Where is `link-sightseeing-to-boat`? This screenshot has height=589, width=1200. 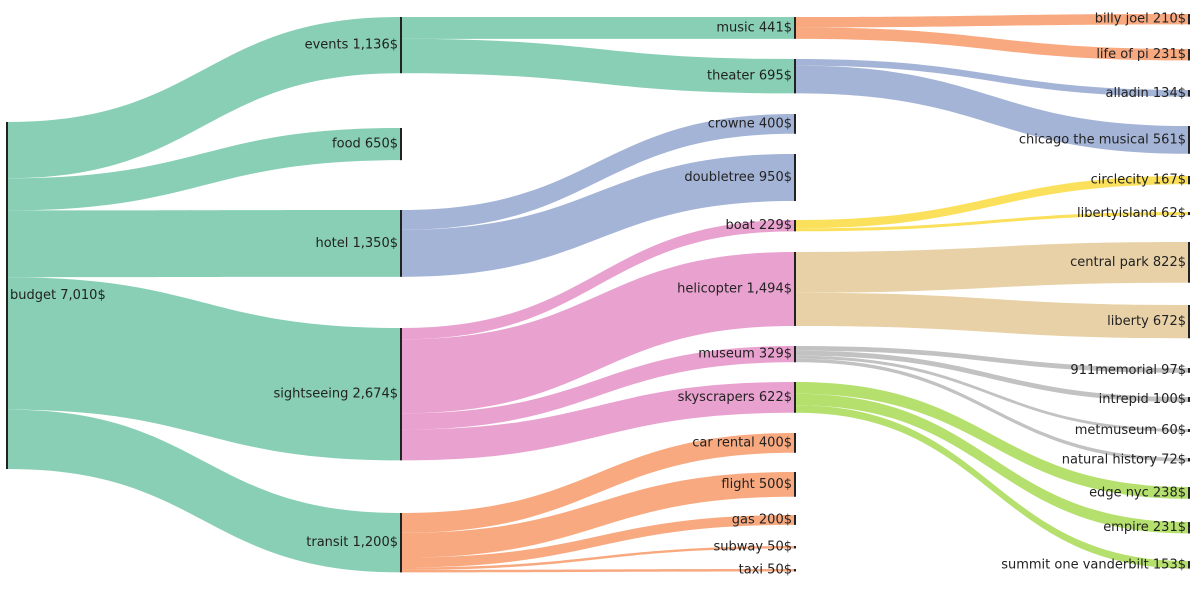
link-sightseeing-to-boat is located at coordinates (598, 280).